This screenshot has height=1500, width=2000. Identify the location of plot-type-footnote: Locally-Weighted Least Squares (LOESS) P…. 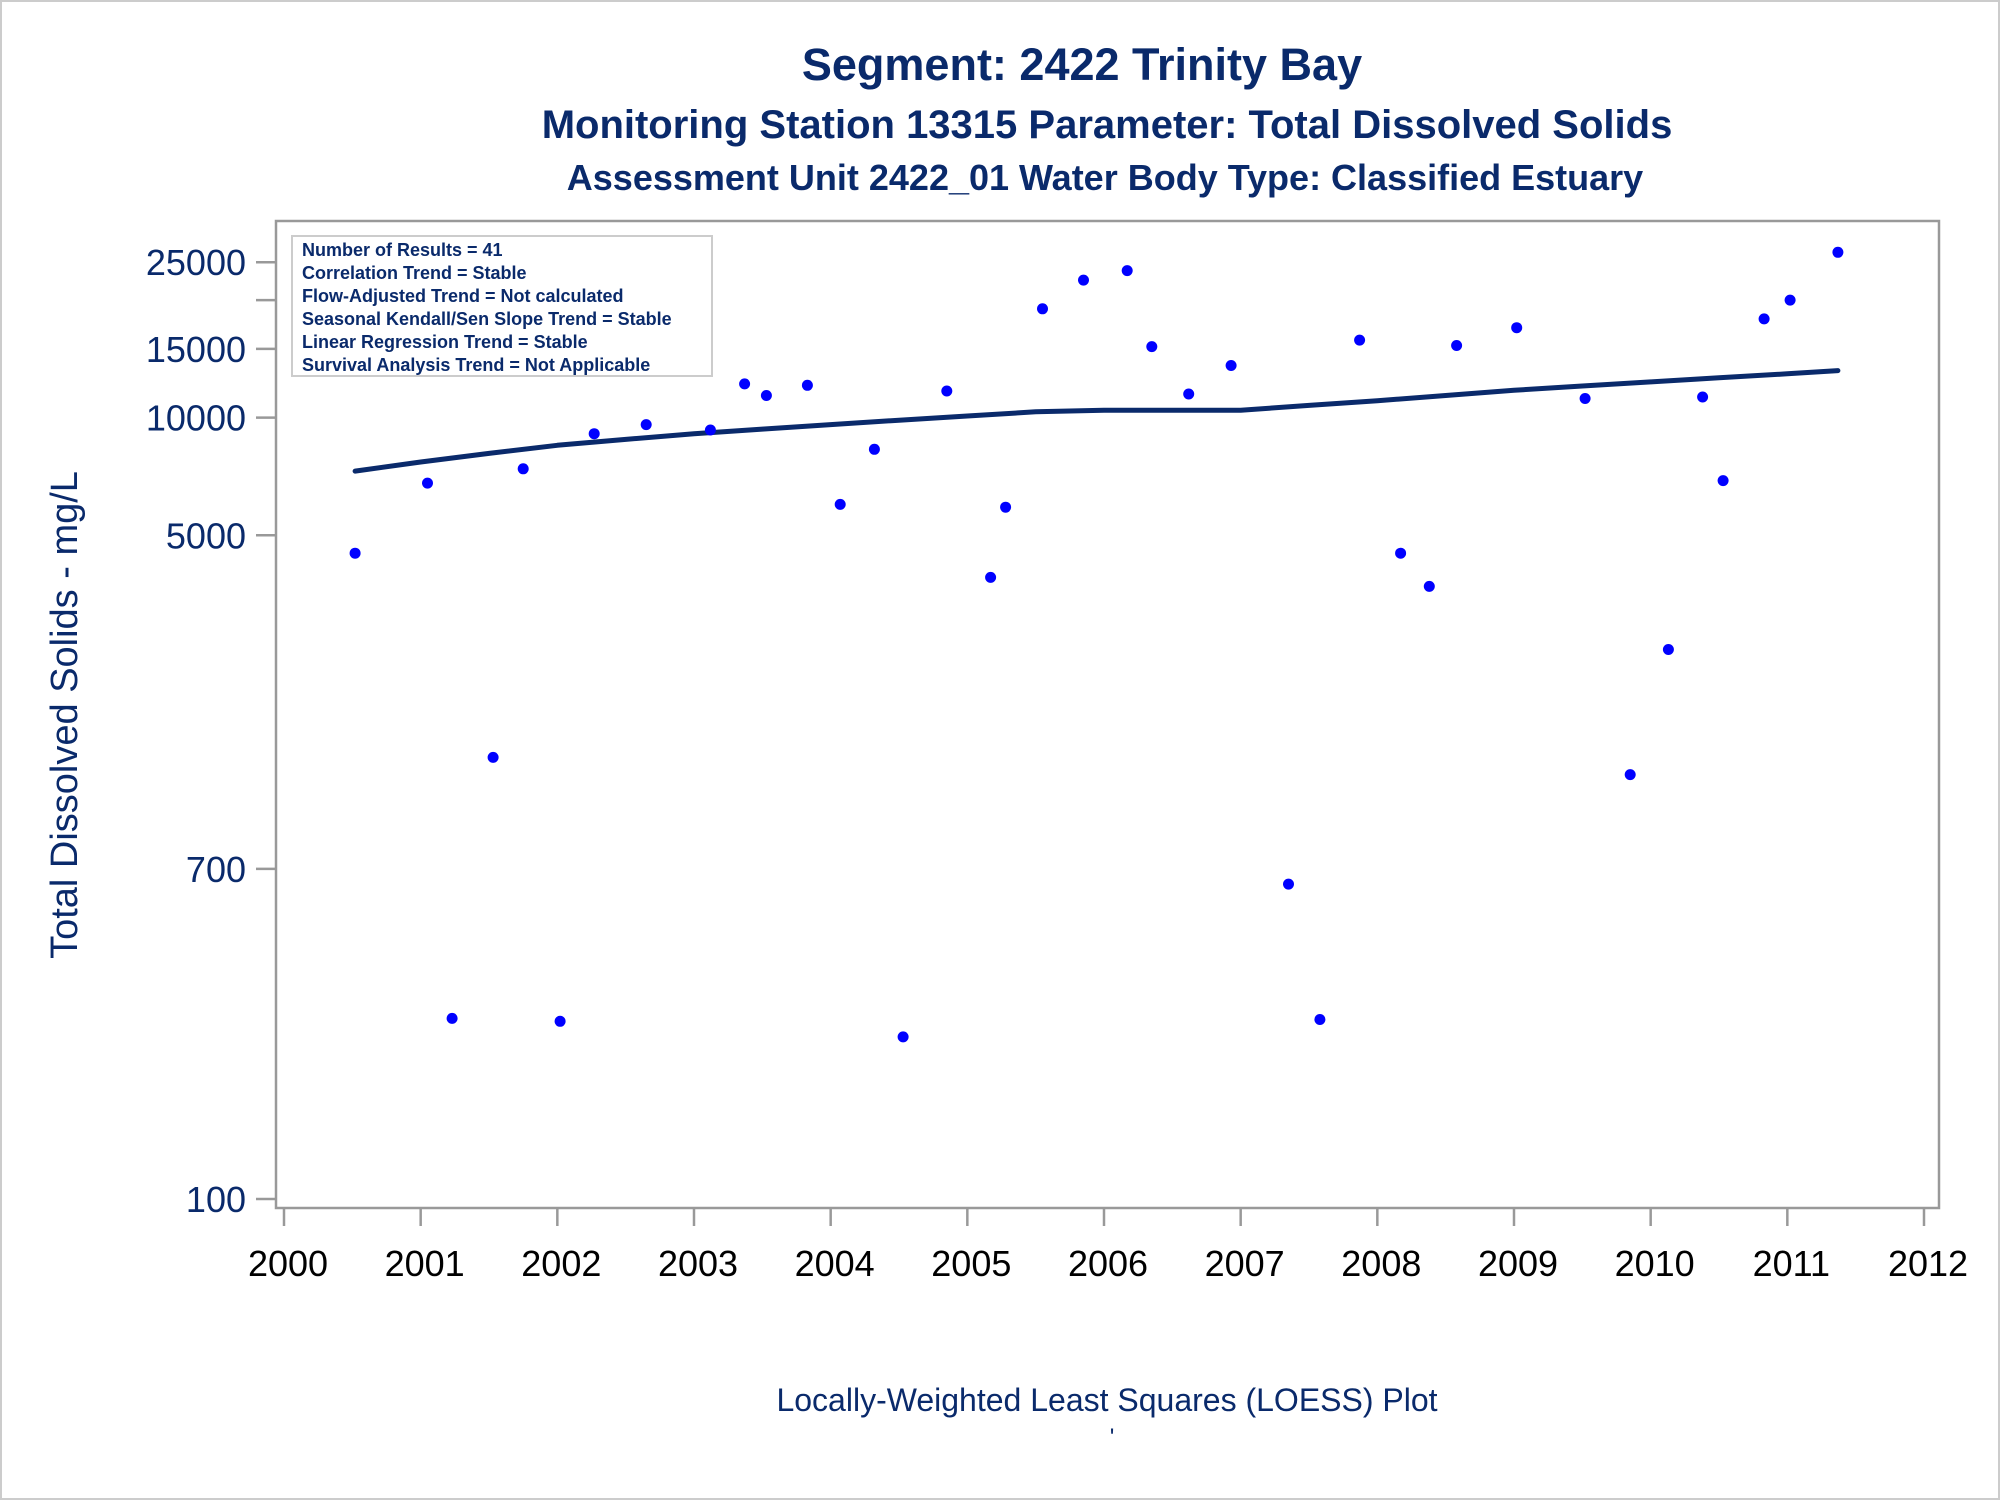
(1106, 1400).